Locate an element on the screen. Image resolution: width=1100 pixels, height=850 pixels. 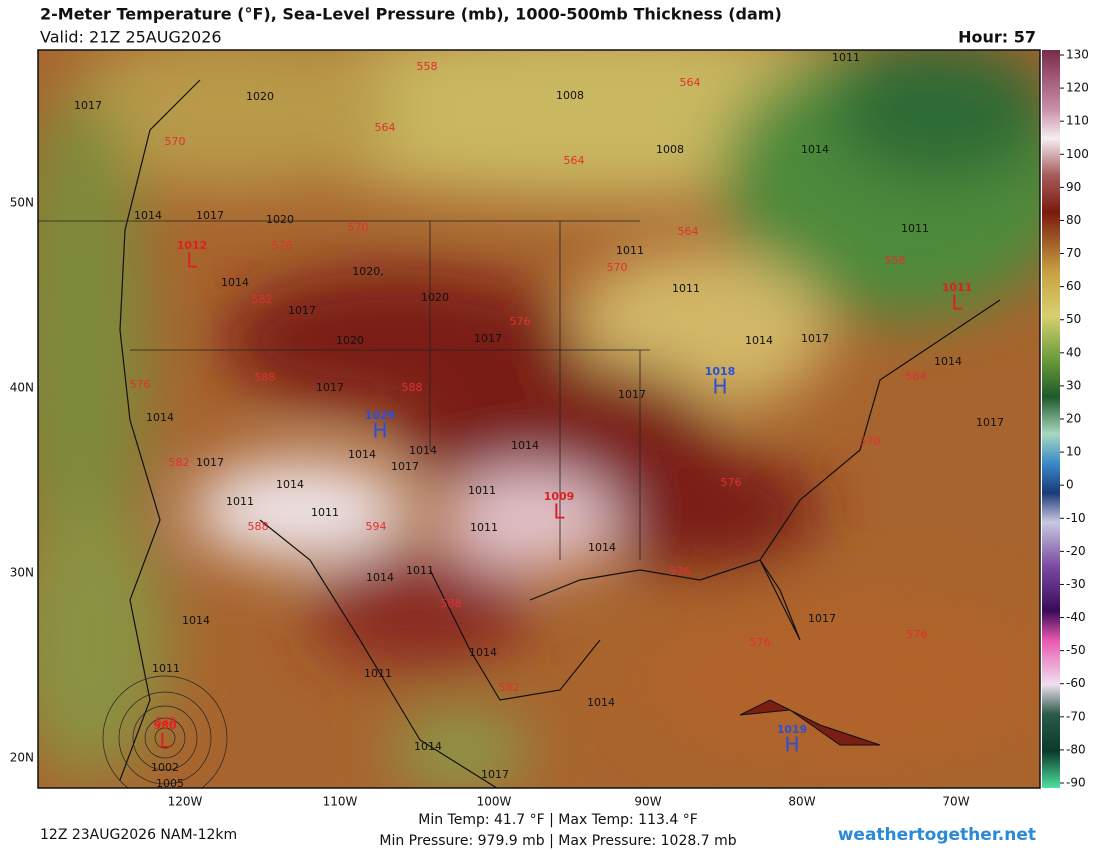
thickness-label: 594 is located at coordinates (376, 526).